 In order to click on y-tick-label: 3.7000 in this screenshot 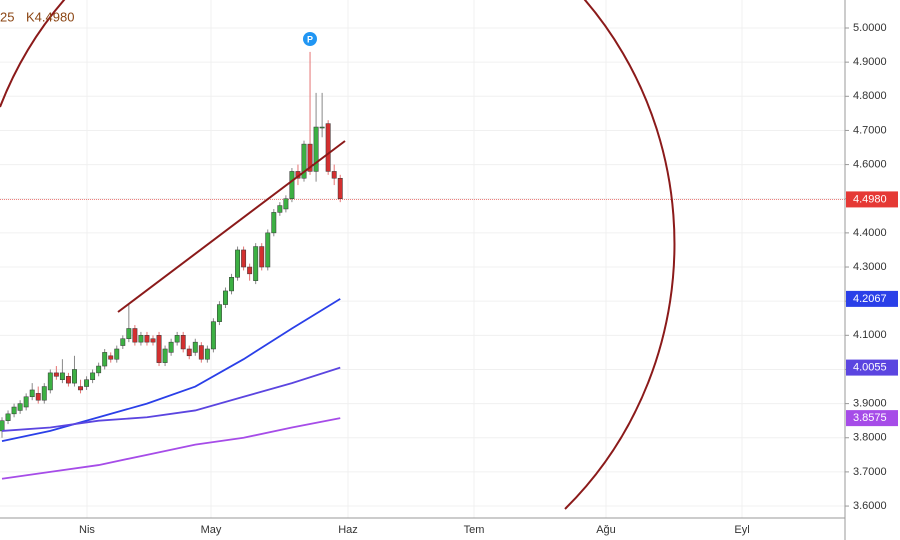, I will do `click(870, 472)`.